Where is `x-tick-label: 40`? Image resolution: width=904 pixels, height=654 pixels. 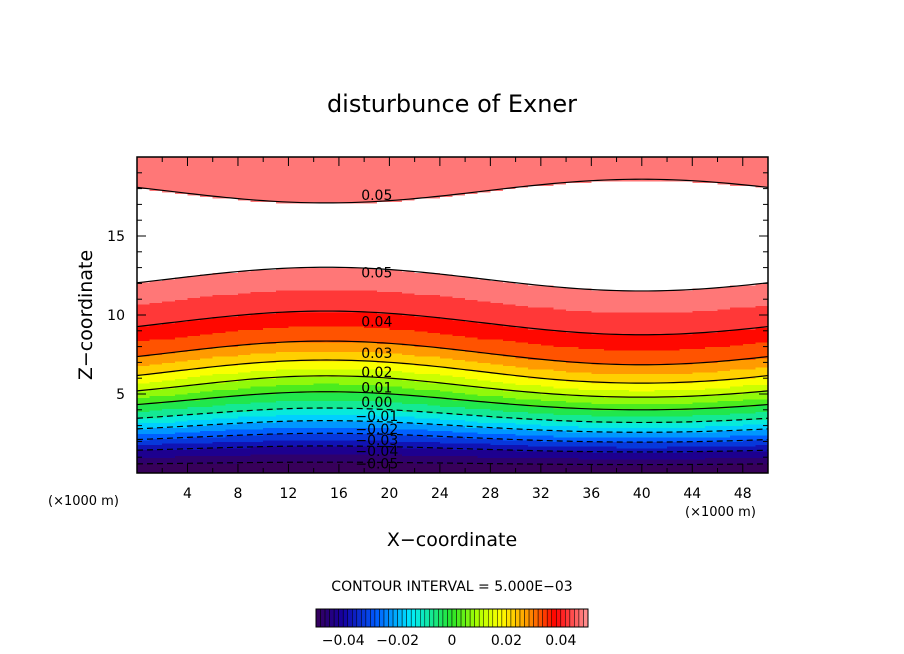 x-tick-label: 40 is located at coordinates (642, 494).